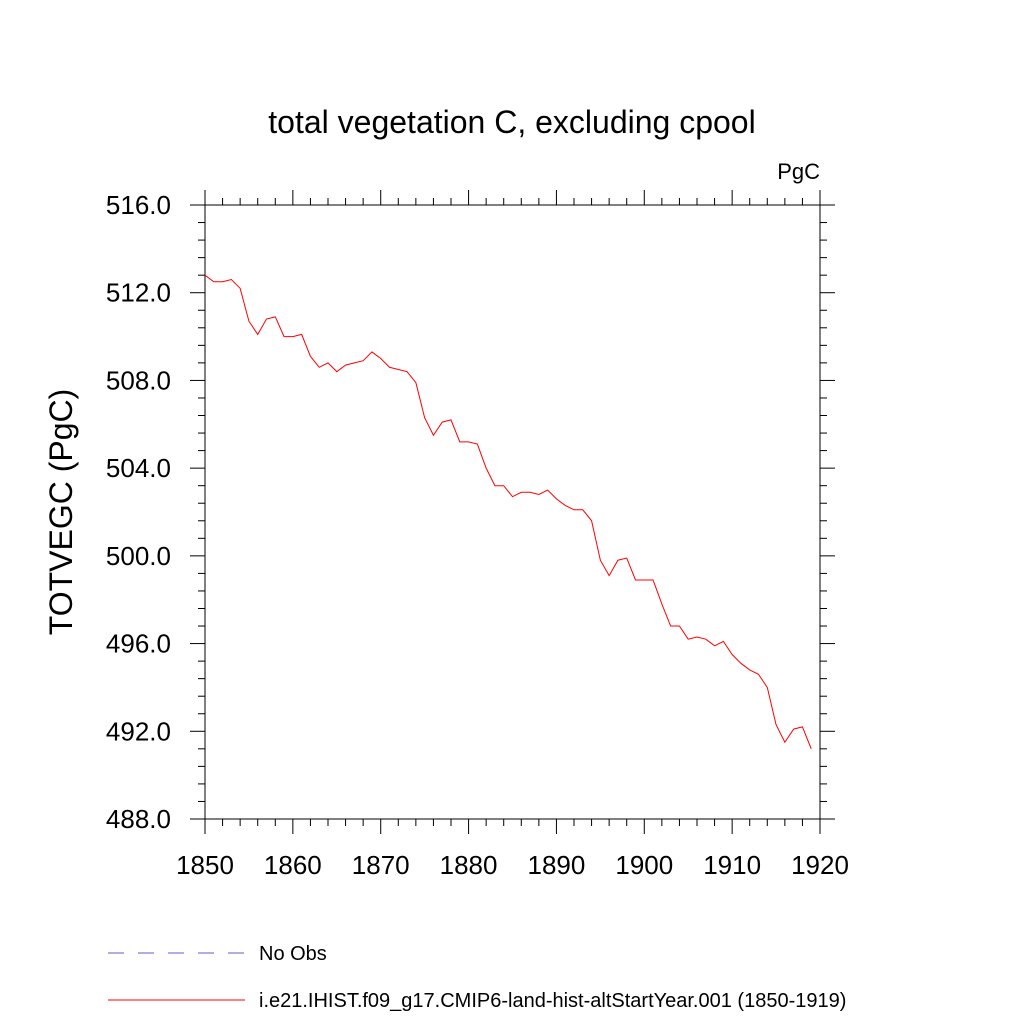 This screenshot has width=1024, height=1024. What do you see at coordinates (138, 293) in the screenshot?
I see `y-tick-label: 512.0` at bounding box center [138, 293].